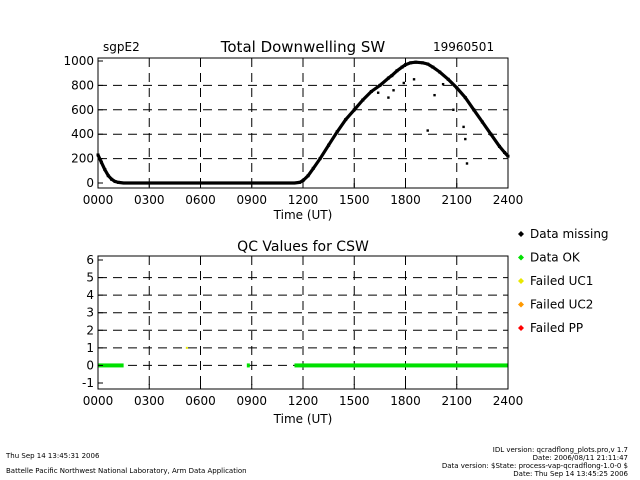 This screenshot has width=640, height=480. Describe the element at coordinates (90, 183) in the screenshot. I see `sw-y-tick-label: 0` at that location.